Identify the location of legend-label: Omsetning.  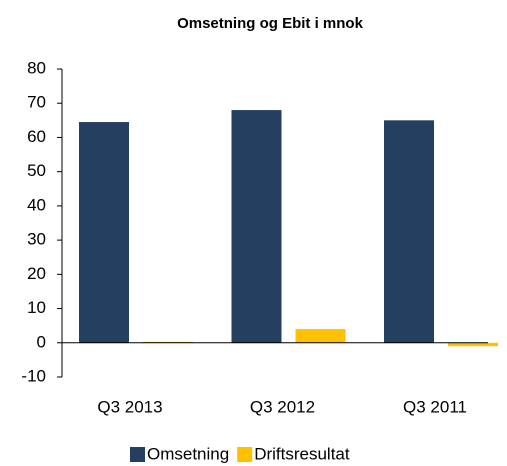
(188, 453).